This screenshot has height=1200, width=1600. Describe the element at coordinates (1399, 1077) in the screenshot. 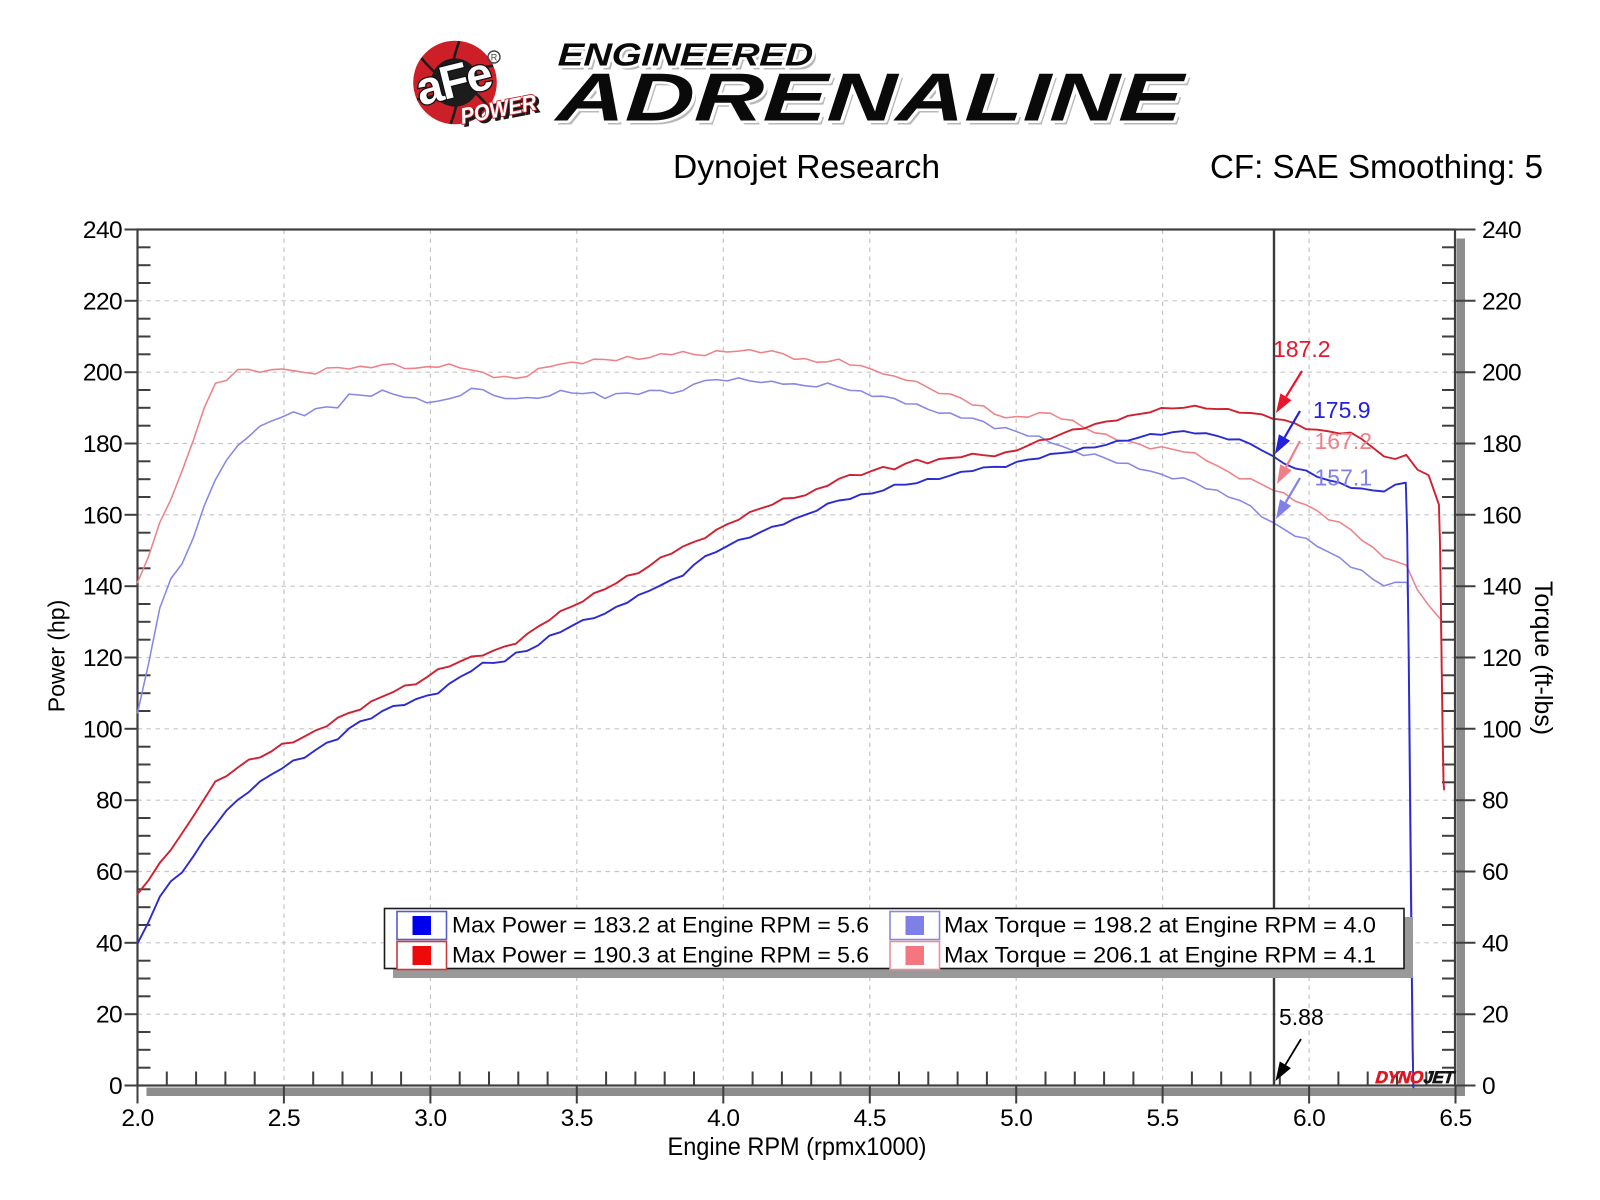

I see `svg-text: DYNO` at that location.